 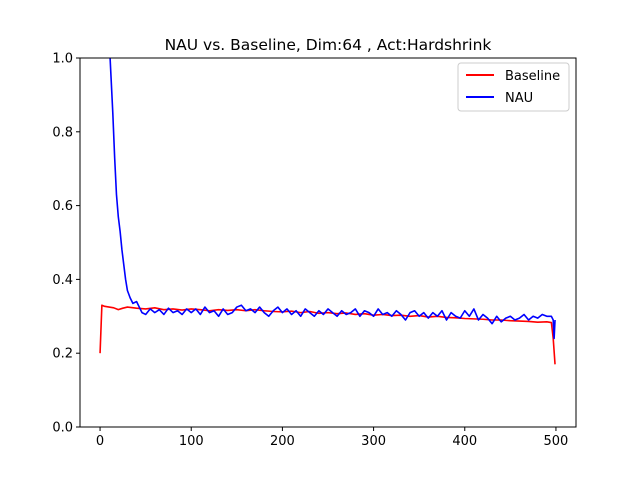 What do you see at coordinates (332, 438) in the screenshot?
I see `x-axis: 0 100 200 300 400 500` at bounding box center [332, 438].